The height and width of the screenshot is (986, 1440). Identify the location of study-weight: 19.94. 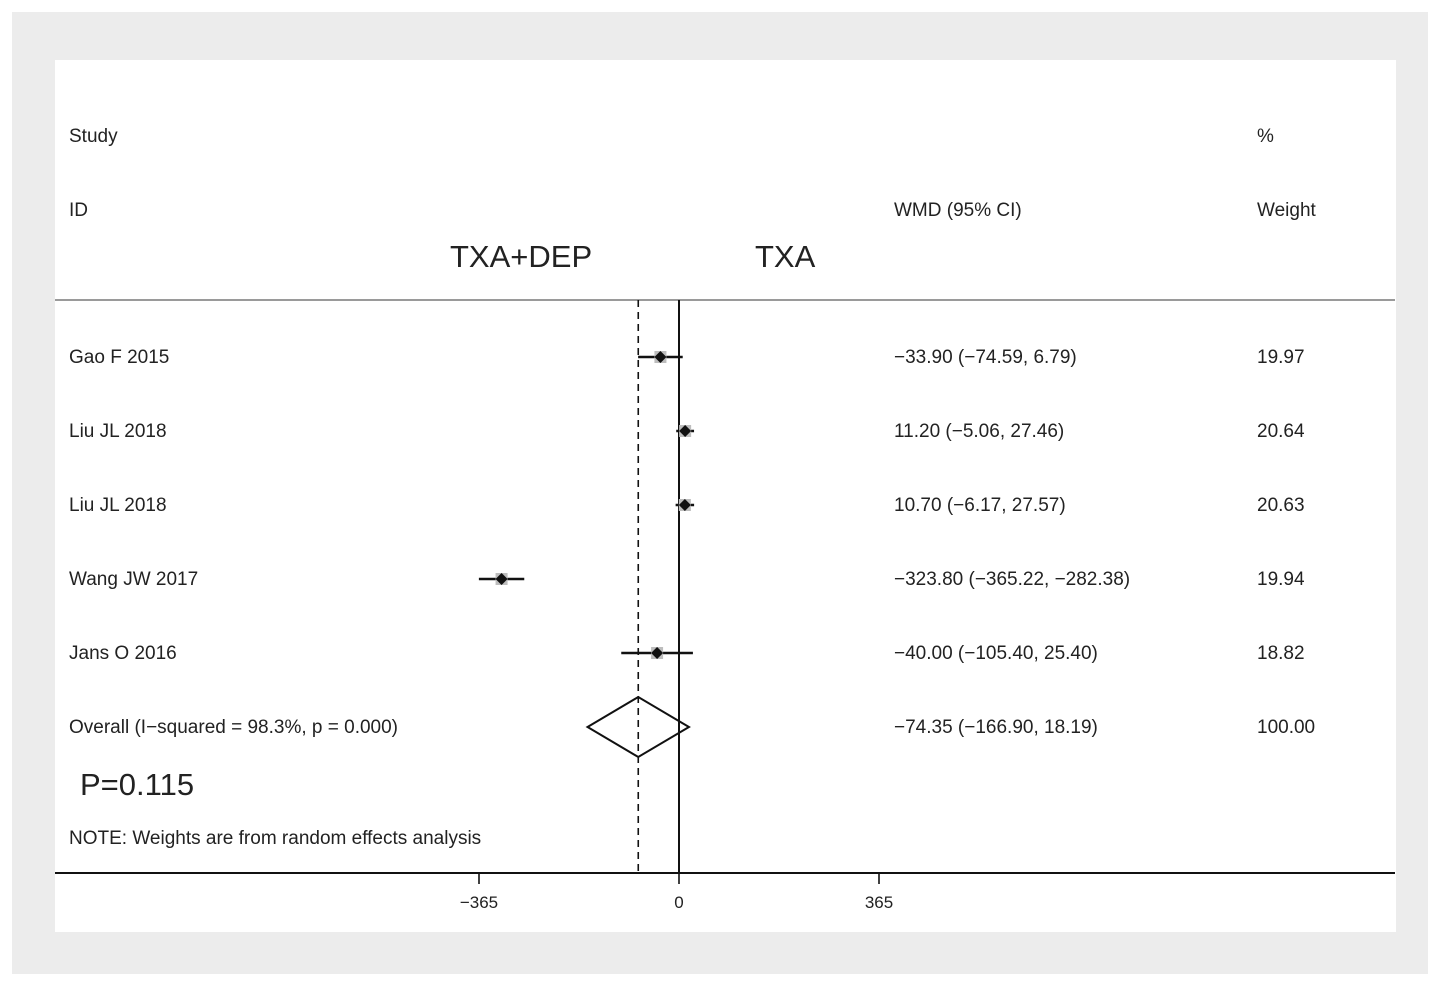
(1281, 579).